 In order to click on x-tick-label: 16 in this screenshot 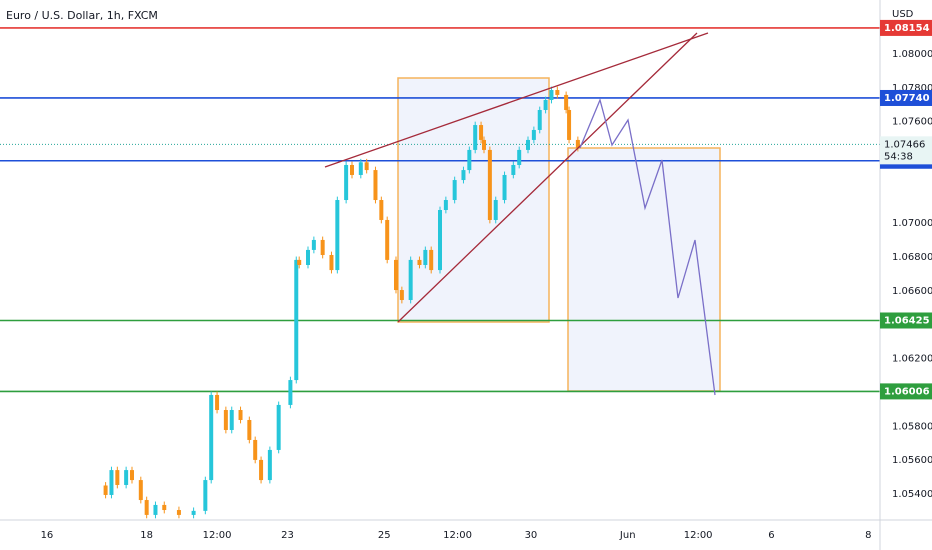, I will do `click(47, 535)`.